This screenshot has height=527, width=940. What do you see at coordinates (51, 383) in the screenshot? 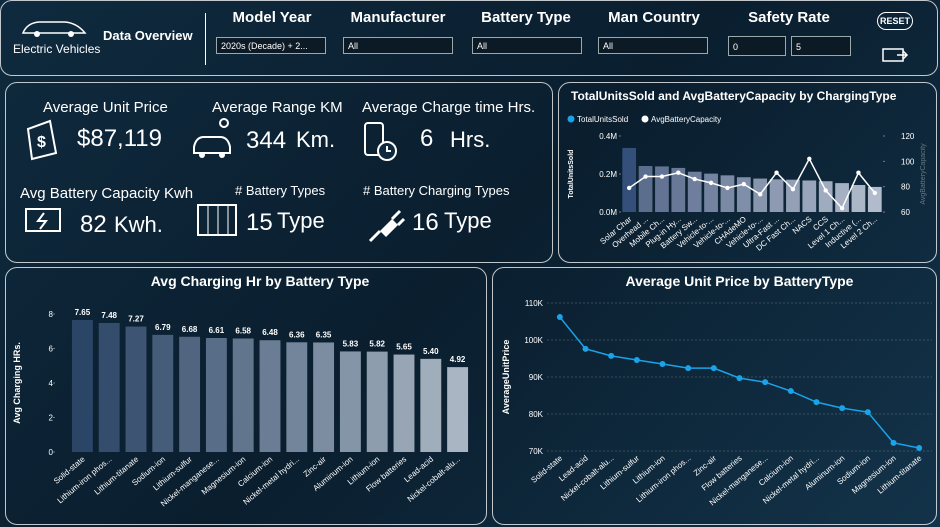
I see `y-tick-label: 4` at bounding box center [51, 383].